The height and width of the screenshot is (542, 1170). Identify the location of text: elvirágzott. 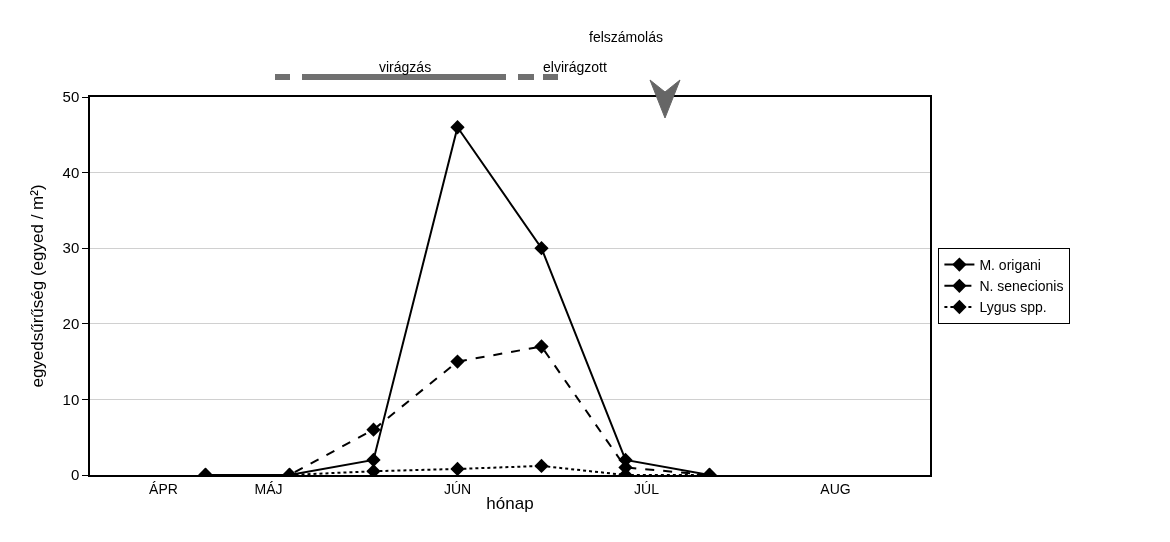
(575, 67).